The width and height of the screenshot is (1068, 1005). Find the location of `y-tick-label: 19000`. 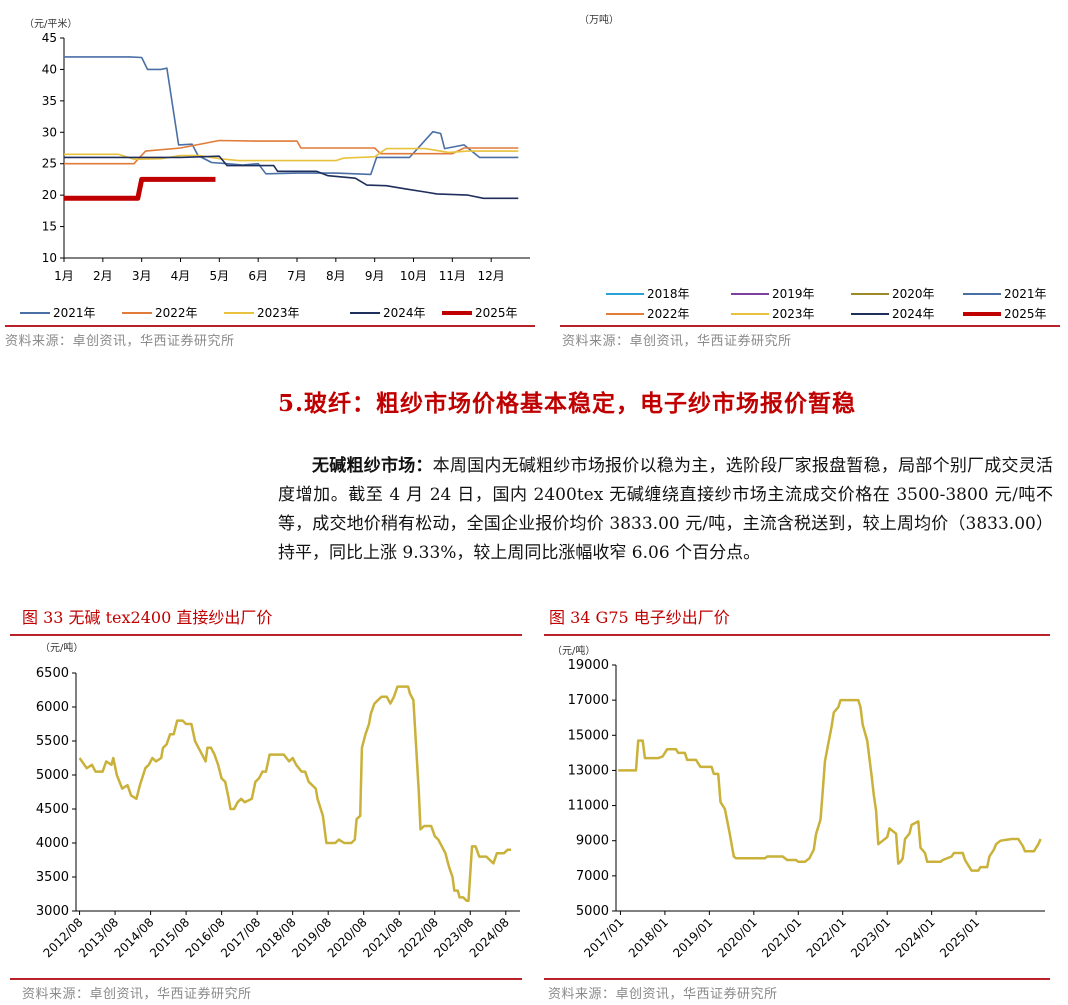

y-tick-label: 19000 is located at coordinates (588, 665).